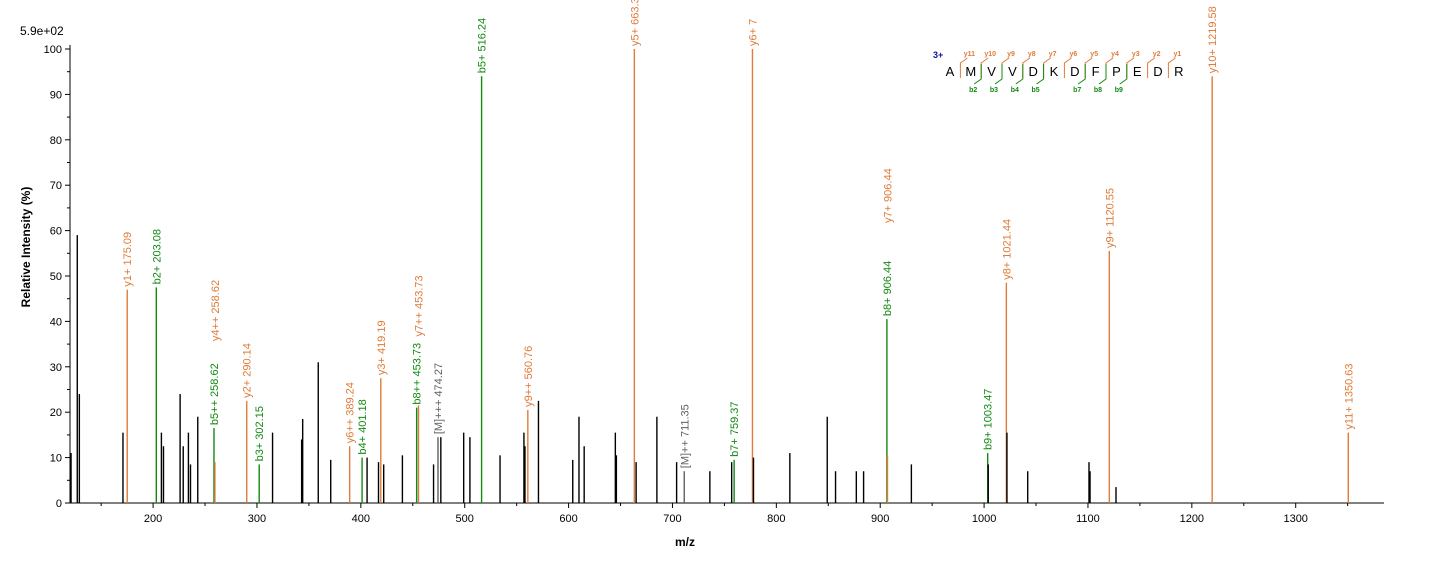 The height and width of the screenshot is (562, 1436). What do you see at coordinates (1036, 90) in the screenshot?
I see `b-ion-label: b5` at bounding box center [1036, 90].